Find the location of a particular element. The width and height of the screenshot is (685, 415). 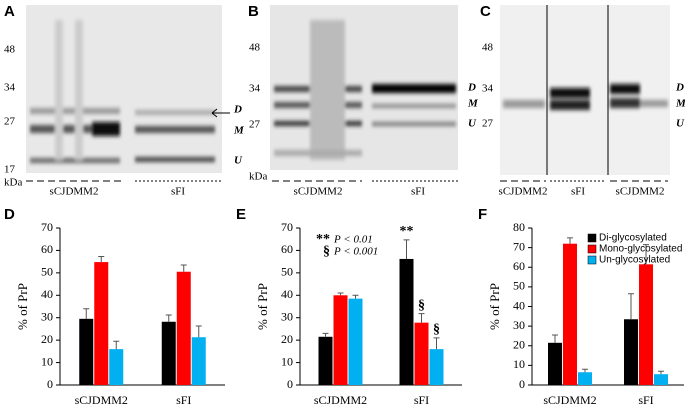

legend-label: Di-glycosylated is located at coordinates (633, 238).